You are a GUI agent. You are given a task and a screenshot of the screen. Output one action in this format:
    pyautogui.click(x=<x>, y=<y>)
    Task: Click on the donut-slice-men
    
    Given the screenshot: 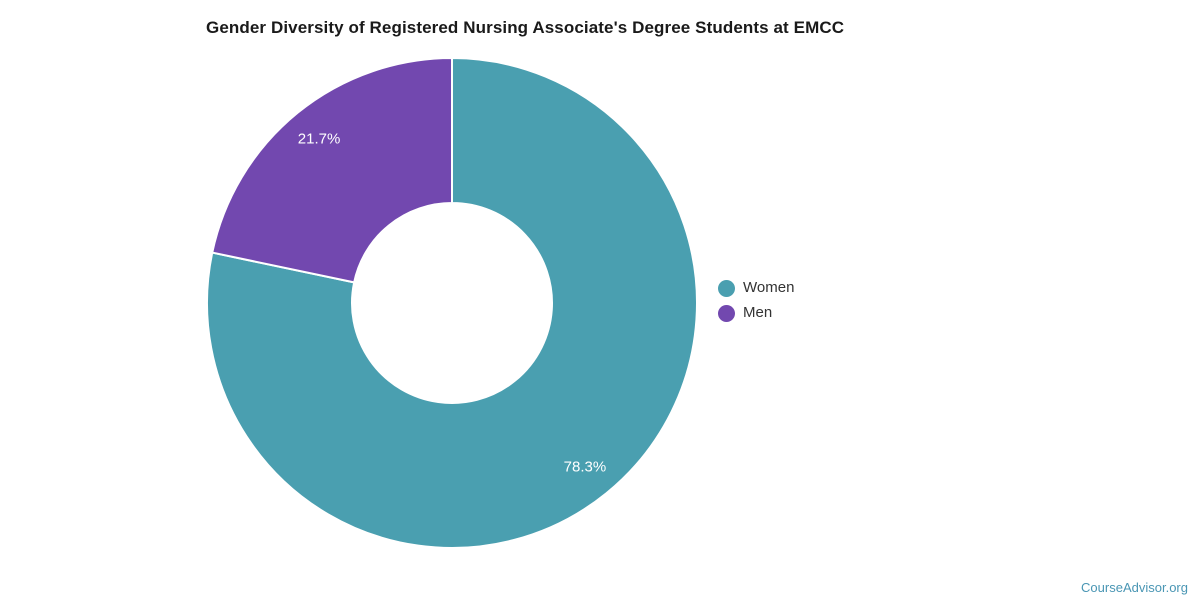 What is the action you would take?
    pyautogui.click(x=332, y=170)
    